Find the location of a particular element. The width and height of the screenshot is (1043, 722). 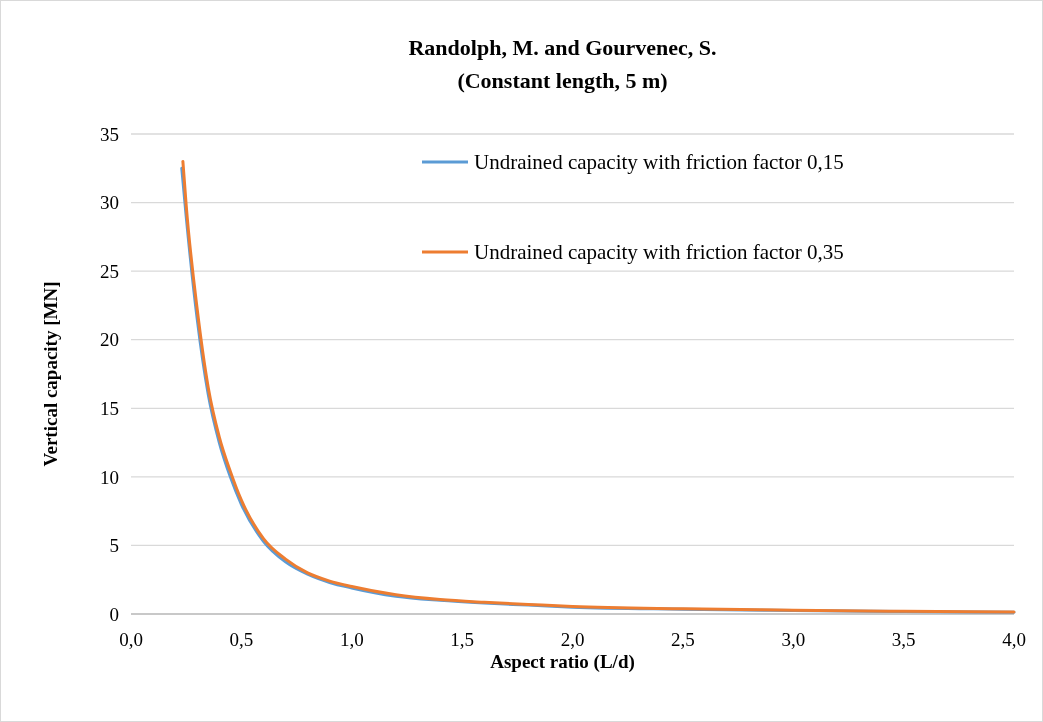

y-tick-label: 0 is located at coordinates (114, 614).